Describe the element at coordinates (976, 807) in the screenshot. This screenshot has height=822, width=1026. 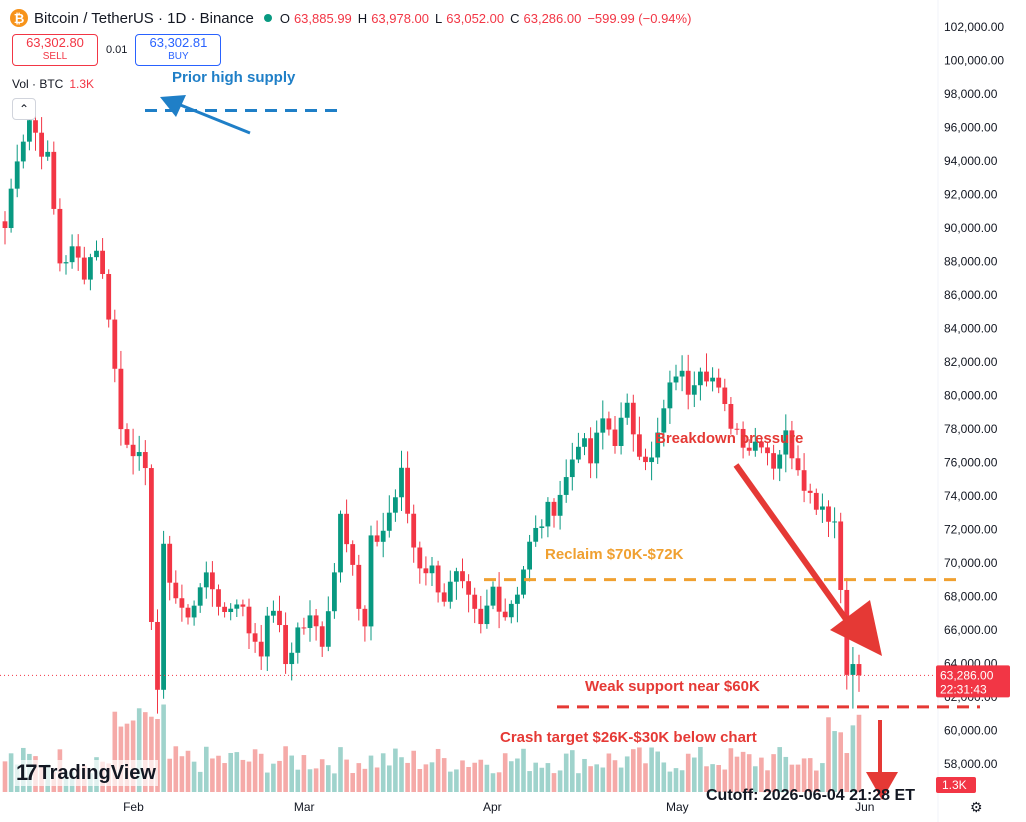
I see `gear-icon: ⚙` at that location.